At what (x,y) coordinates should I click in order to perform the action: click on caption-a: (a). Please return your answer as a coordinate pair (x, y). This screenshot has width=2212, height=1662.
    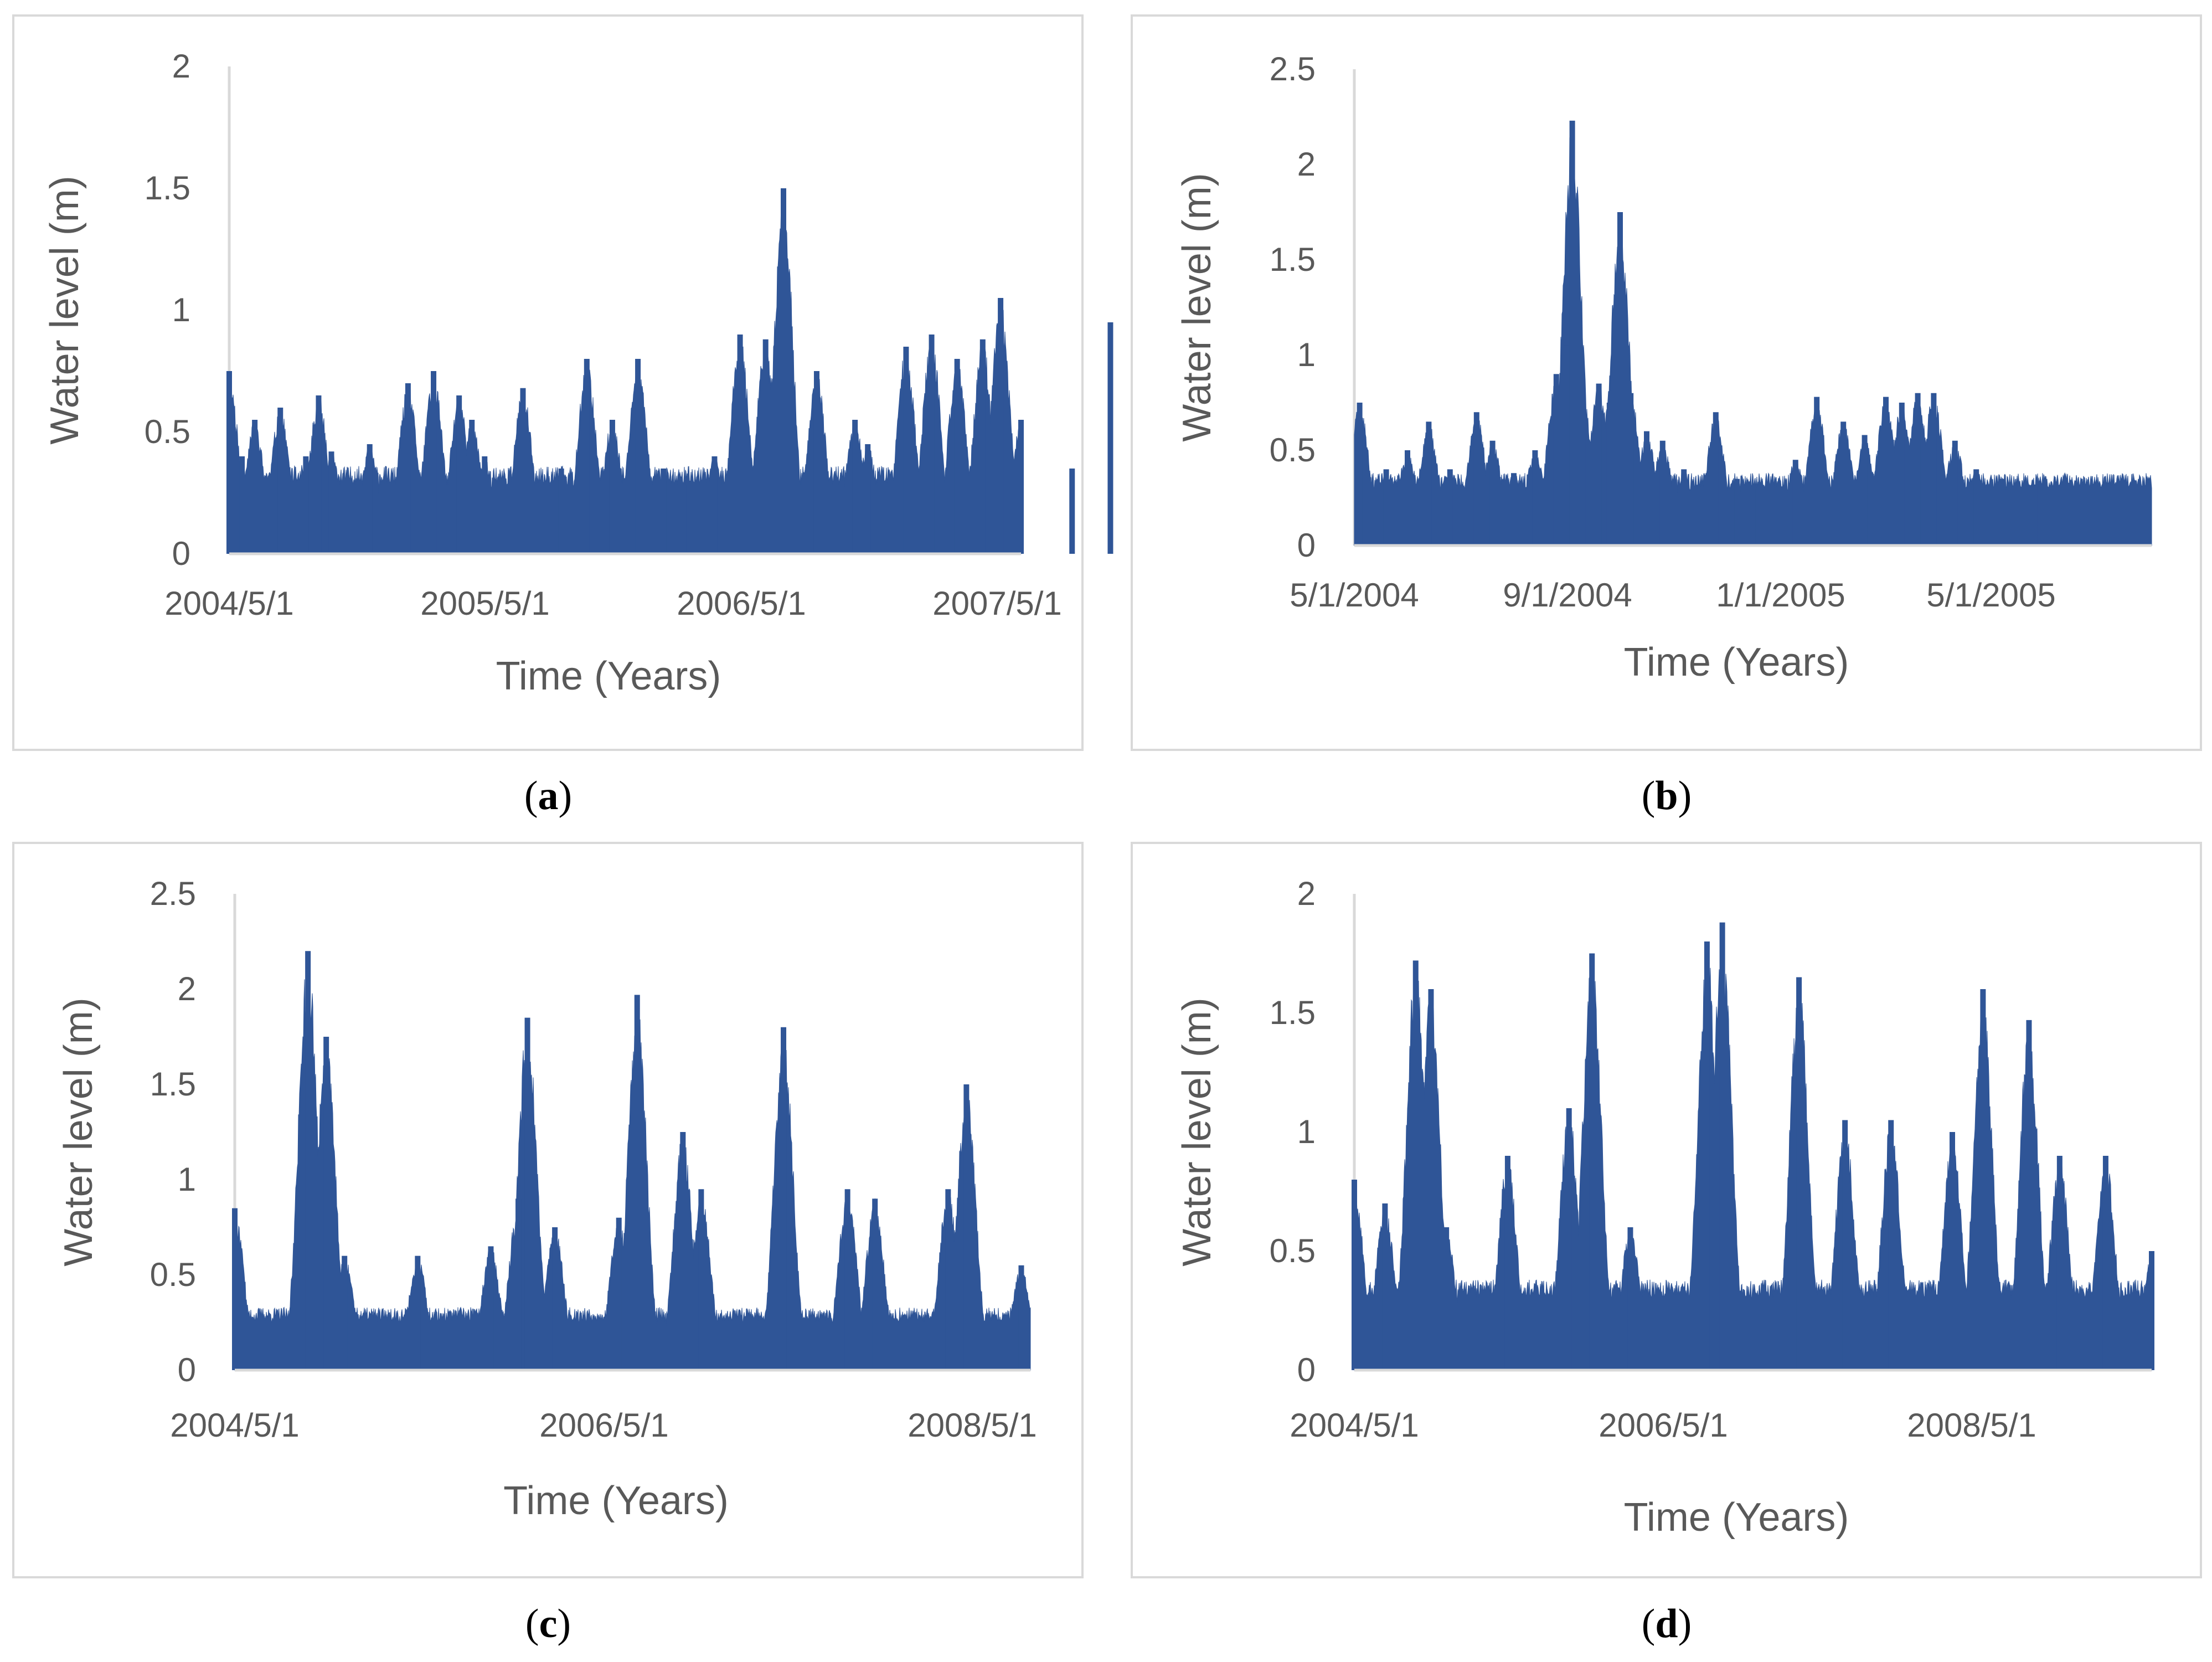
    Looking at the image, I should click on (548, 796).